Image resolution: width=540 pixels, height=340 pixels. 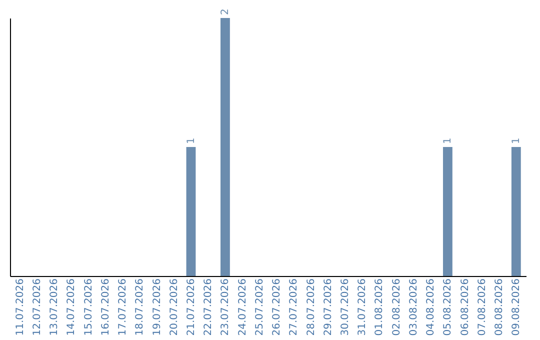 What do you see at coordinates (140, 307) in the screenshot?
I see `x-tick-label: 18.07.2026` at bounding box center [140, 307].